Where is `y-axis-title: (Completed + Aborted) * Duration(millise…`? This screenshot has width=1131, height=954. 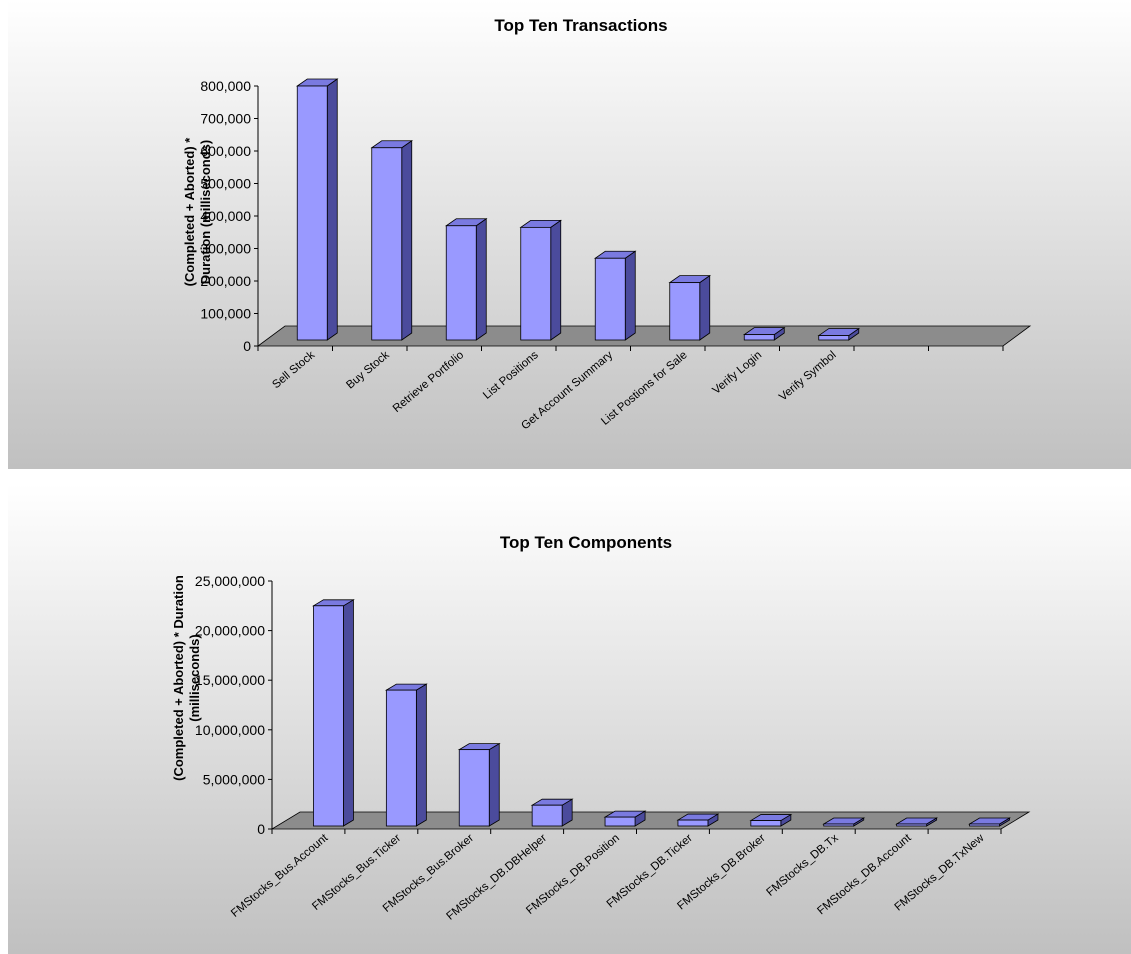
y-axis-title: (Completed + Aborted) * Duration(millise… is located at coordinates (186, 678).